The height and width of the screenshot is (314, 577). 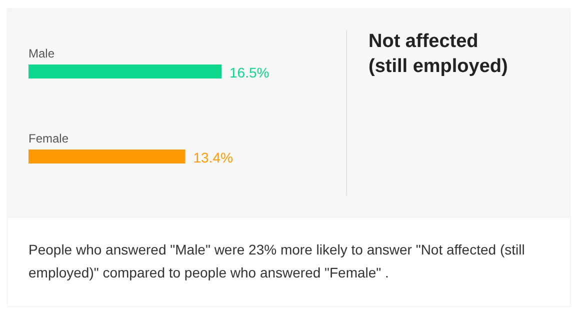 What do you see at coordinates (41, 53) in the screenshot?
I see `y-tick-label: Male` at bounding box center [41, 53].